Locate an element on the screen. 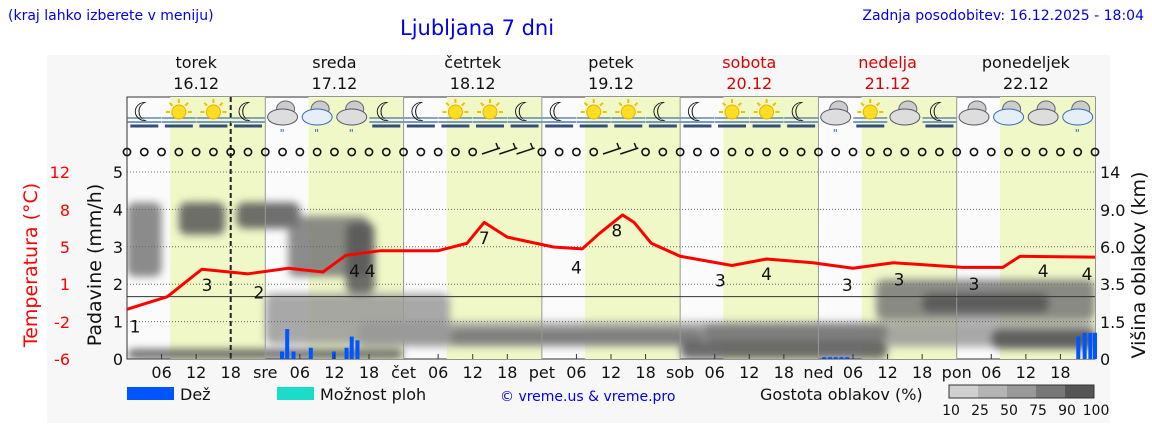 The image size is (1152, 443). precip-tick: 0 is located at coordinates (118, 359).